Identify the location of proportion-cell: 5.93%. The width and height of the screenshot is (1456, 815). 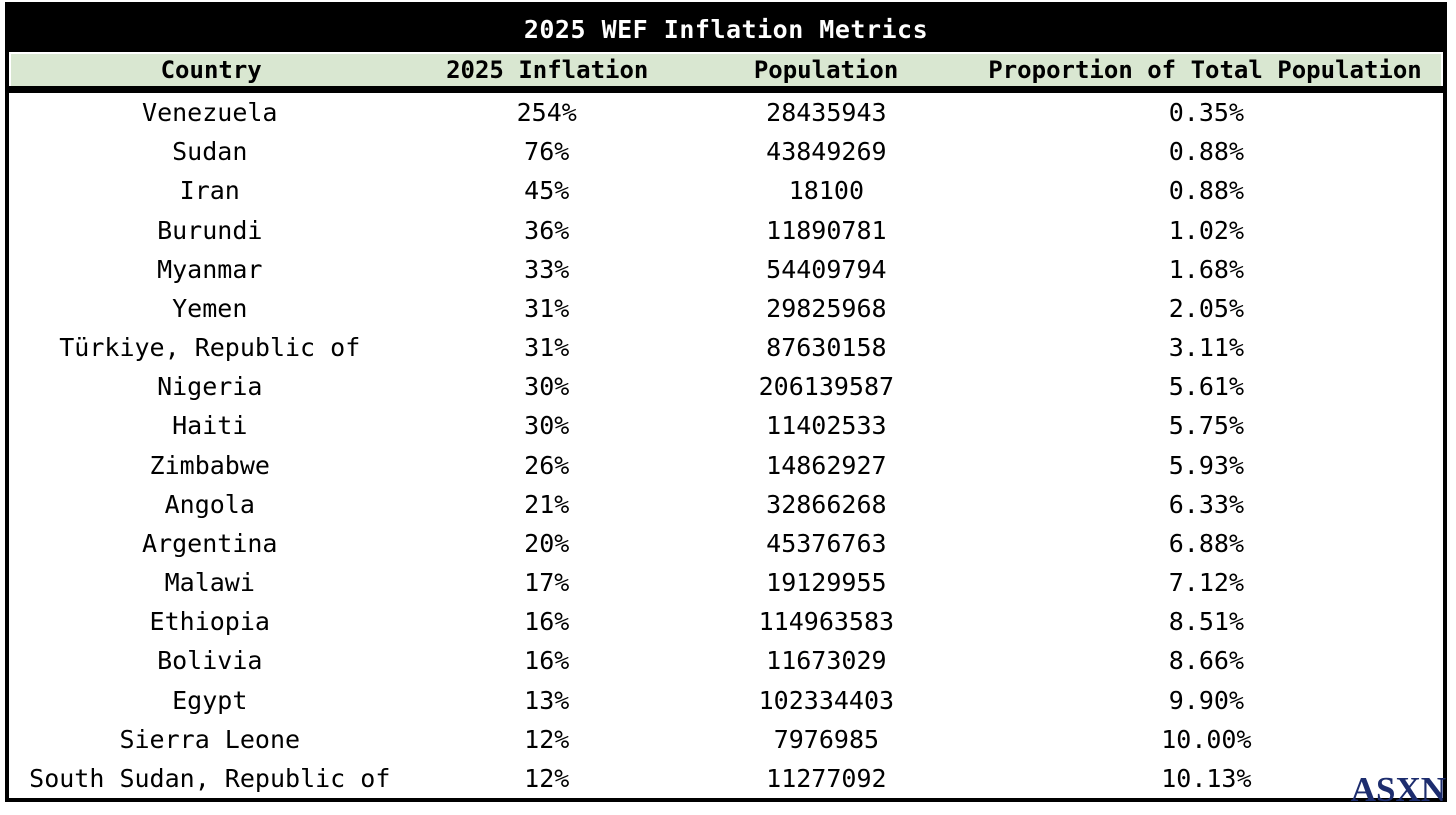
(1206, 465).